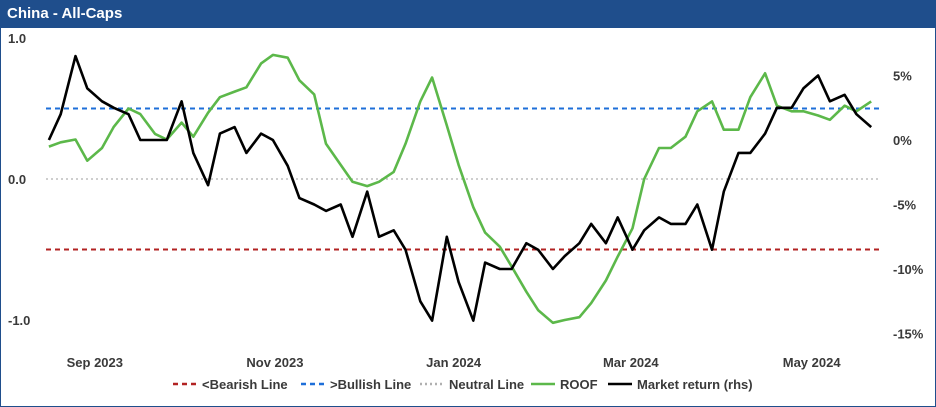  What do you see at coordinates (274, 362) in the screenshot?
I see `x-tick-label: Nov 2023` at bounding box center [274, 362].